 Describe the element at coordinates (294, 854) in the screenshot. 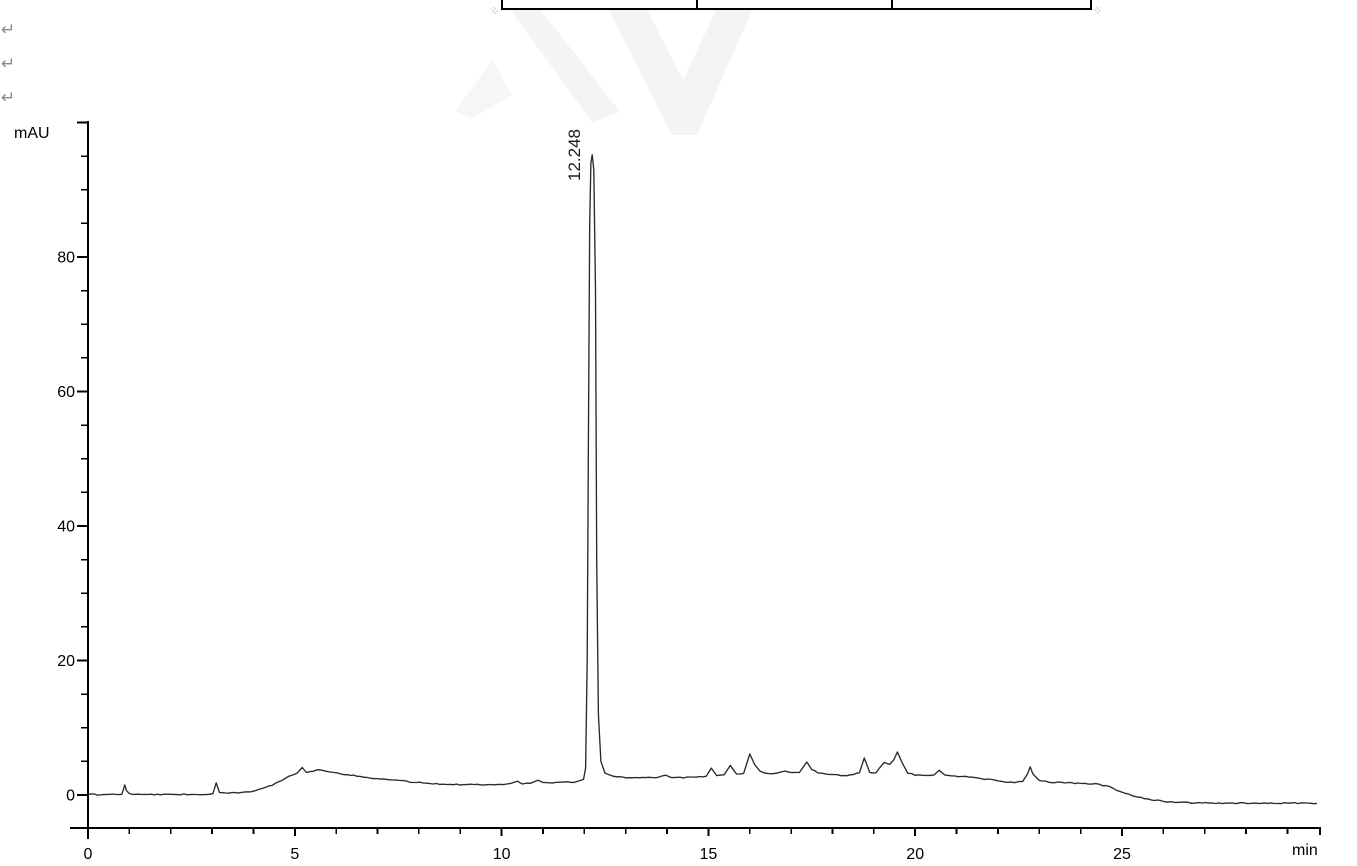

I see `svg-text: 5` at that location.